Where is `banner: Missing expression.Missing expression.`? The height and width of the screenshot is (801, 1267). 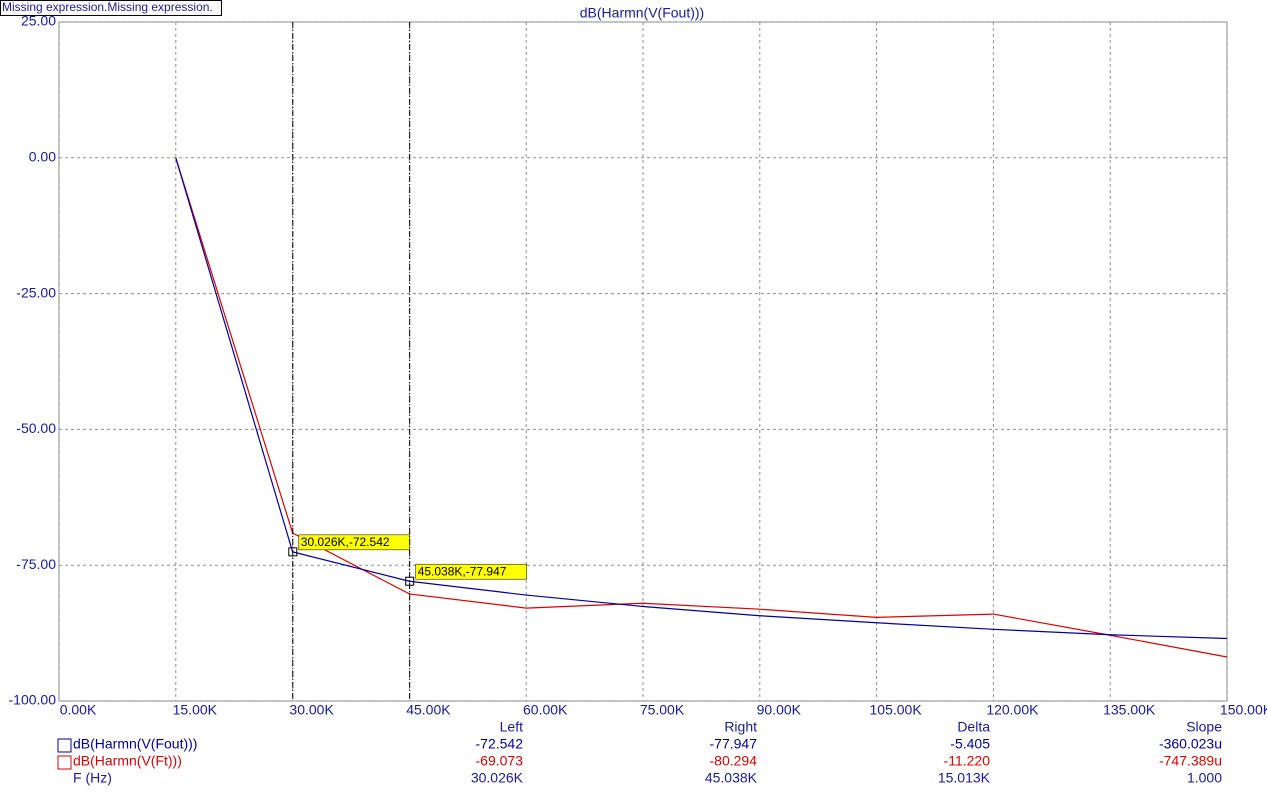 banner: Missing expression.Missing expression. is located at coordinates (107, 7).